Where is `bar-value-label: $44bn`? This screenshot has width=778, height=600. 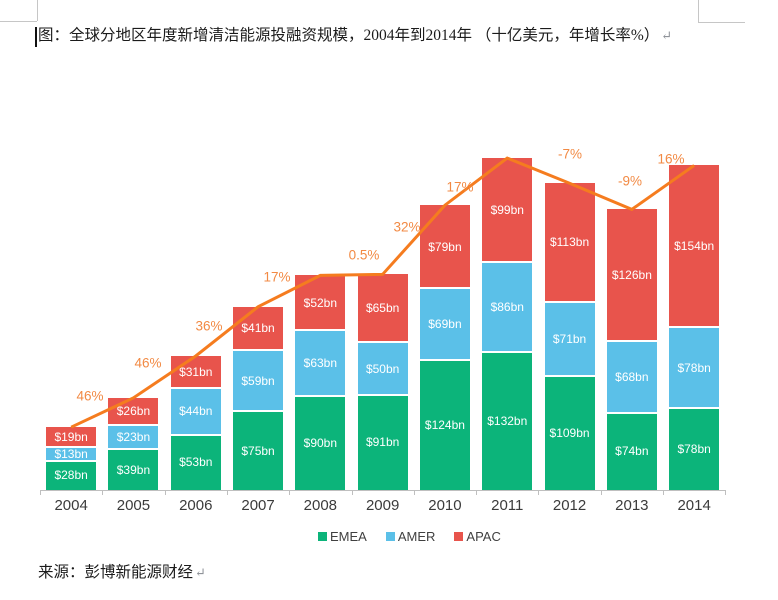 bar-value-label: $44bn is located at coordinates (196, 411).